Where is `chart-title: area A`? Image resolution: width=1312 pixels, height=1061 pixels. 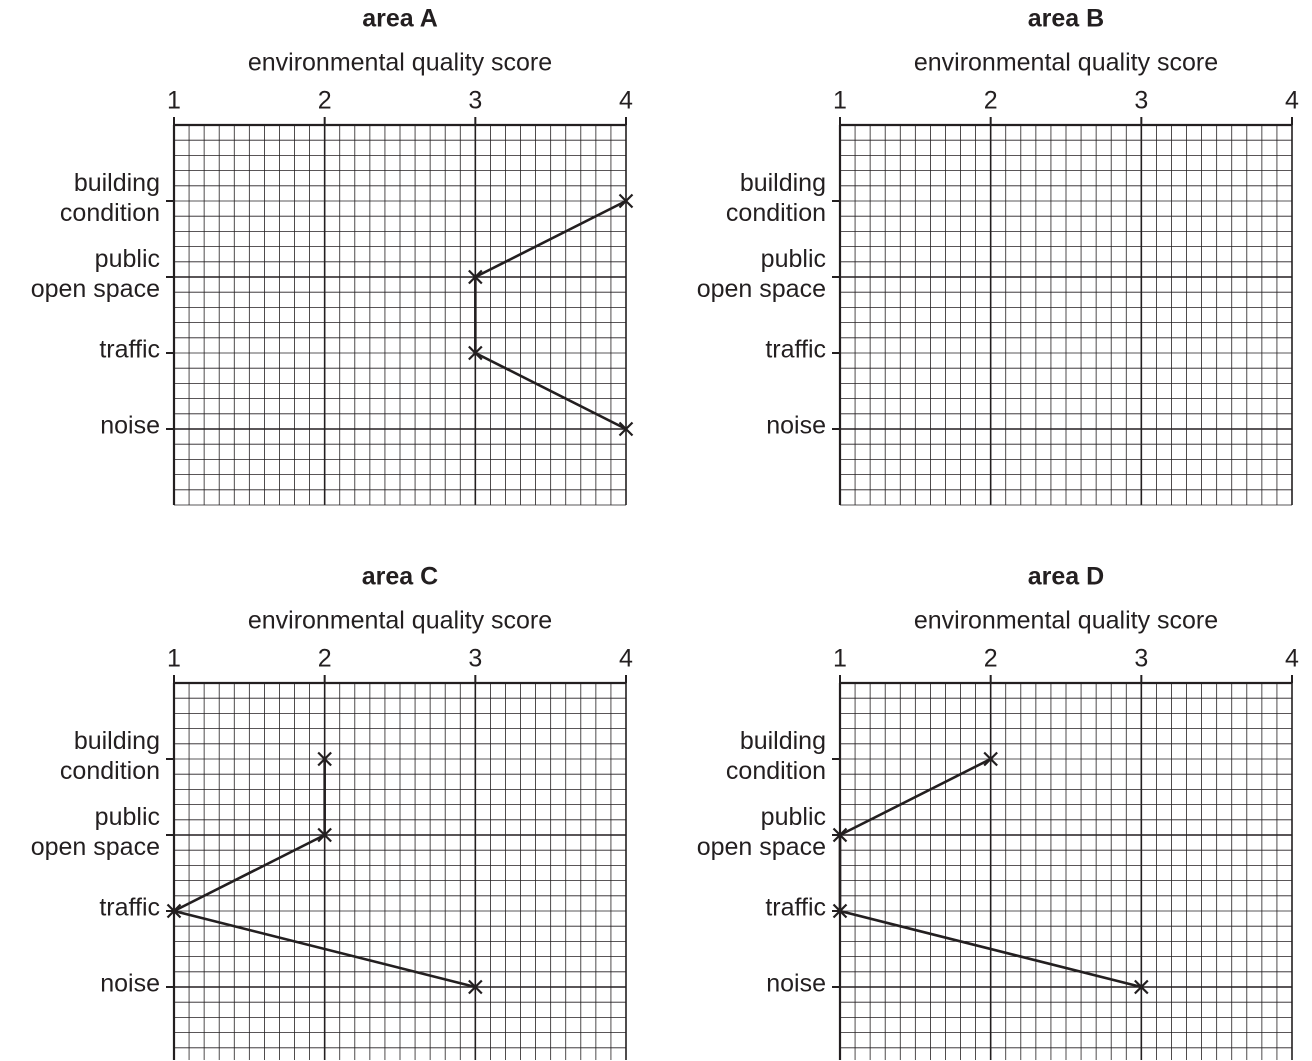 chart-title: area A is located at coordinates (400, 19).